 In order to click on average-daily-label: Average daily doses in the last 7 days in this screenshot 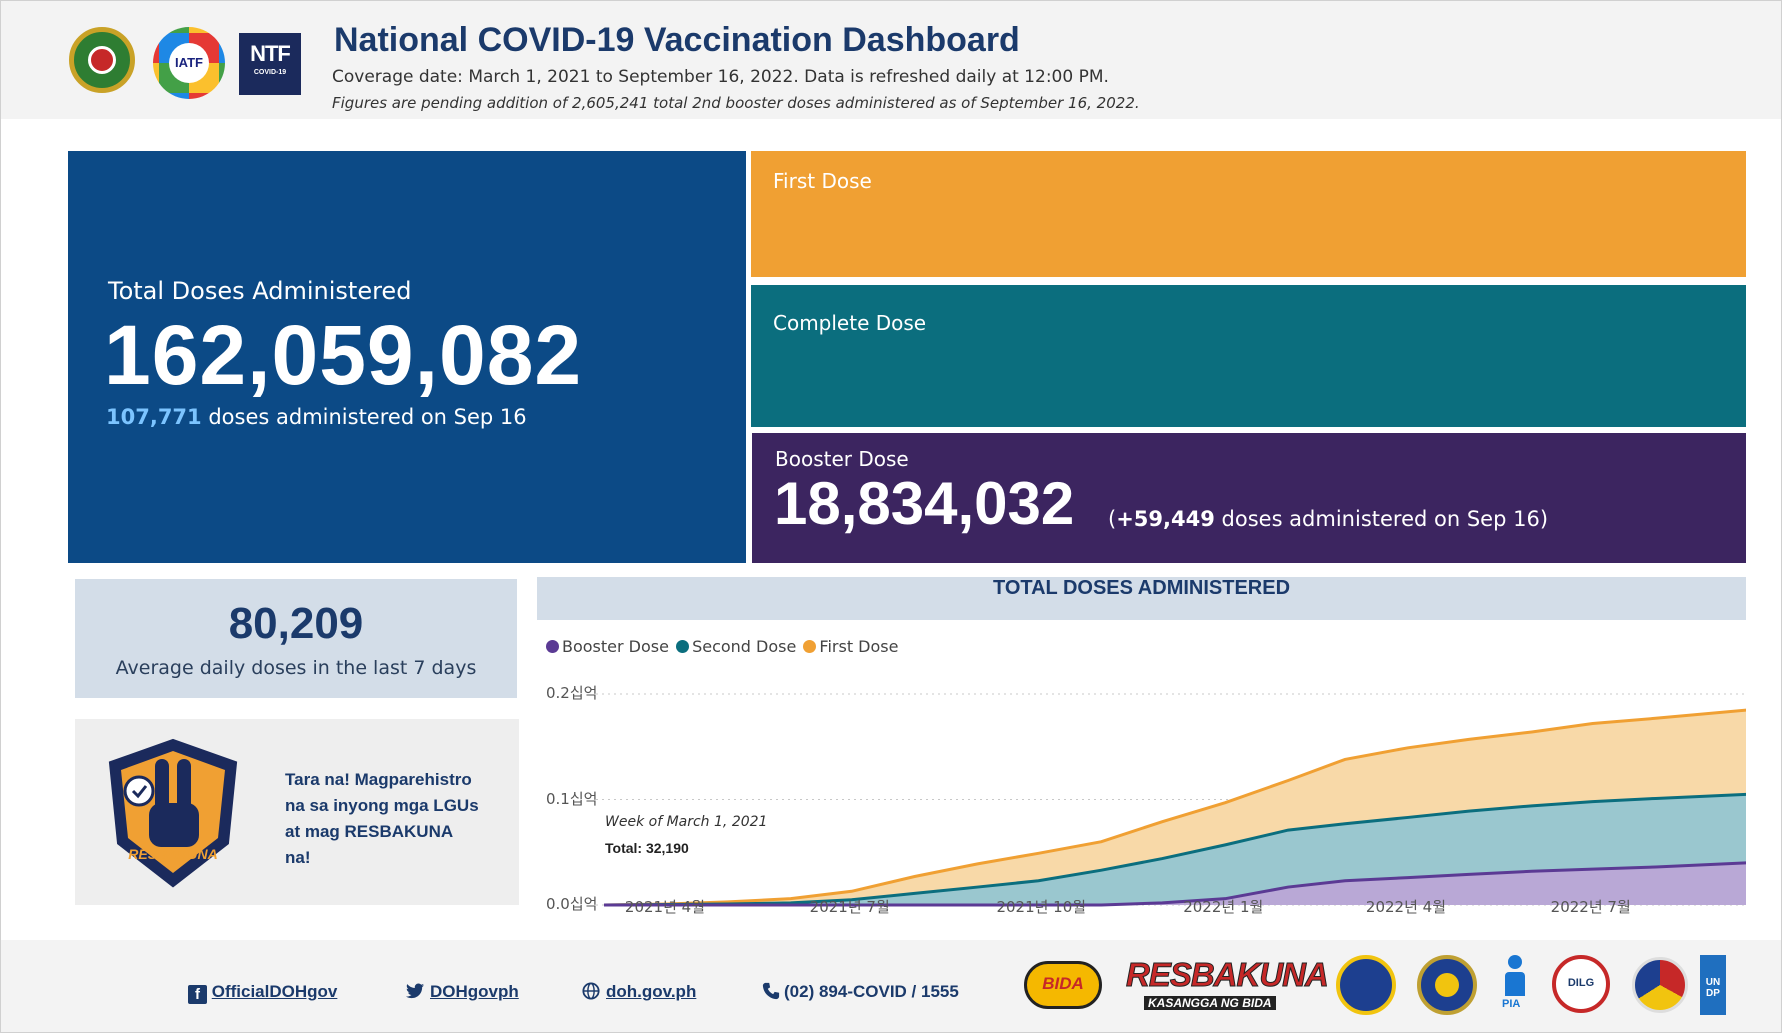, I will do `click(296, 668)`.